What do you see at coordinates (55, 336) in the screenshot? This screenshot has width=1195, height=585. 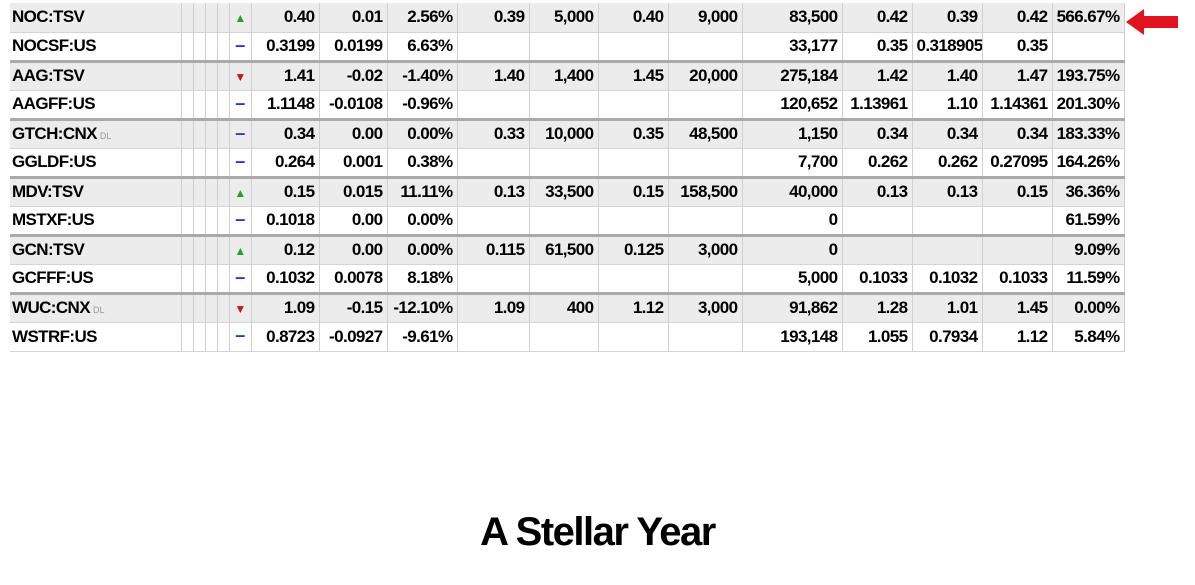 I see `symbol-text: WSTRF:US` at bounding box center [55, 336].